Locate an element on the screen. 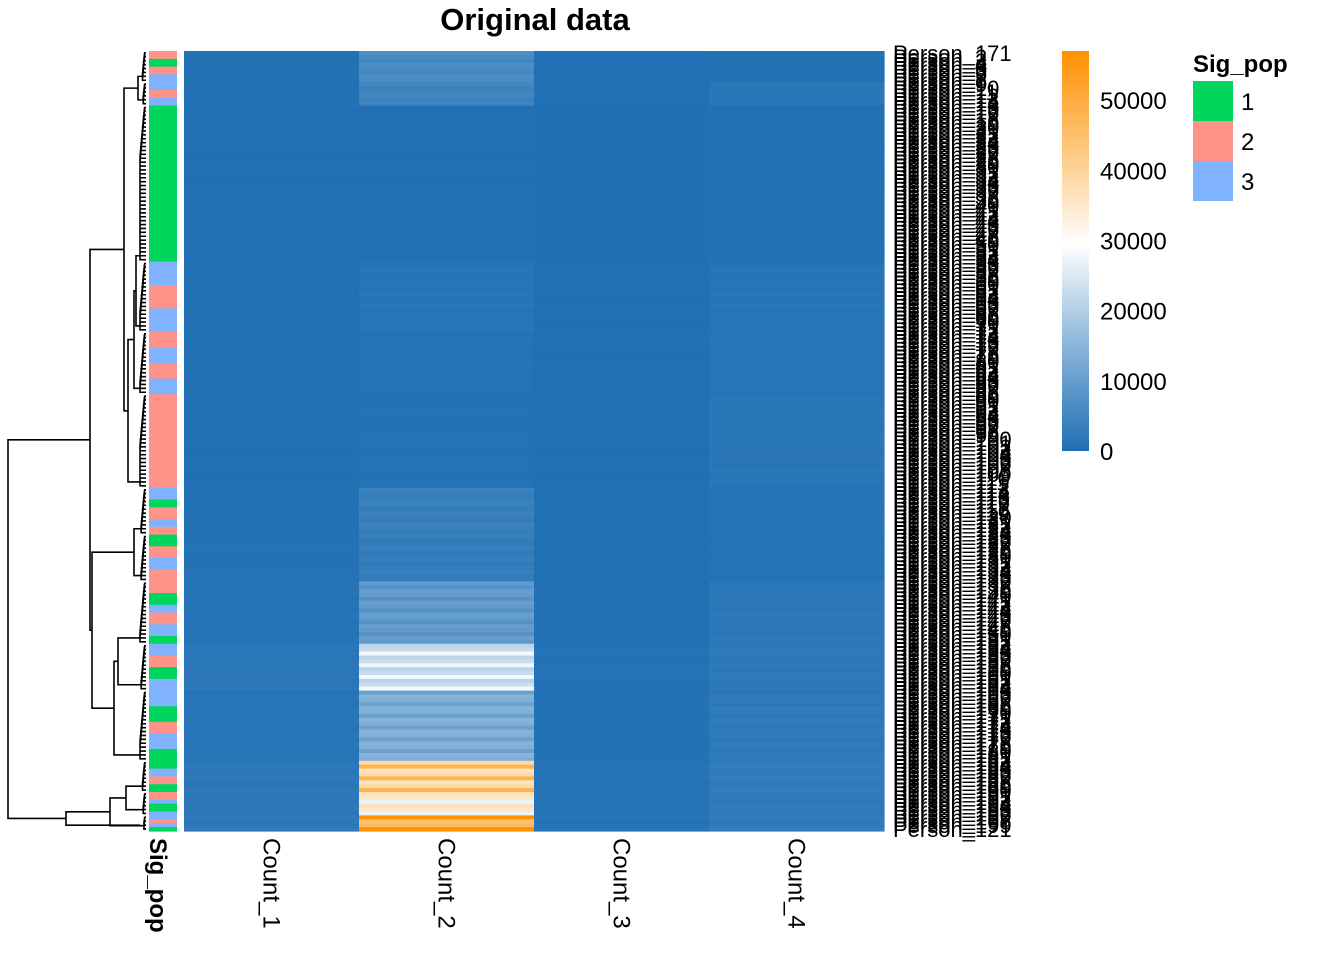 This screenshot has height=960, width=1344. row-label: Person_129 is located at coordinates (952, 552).